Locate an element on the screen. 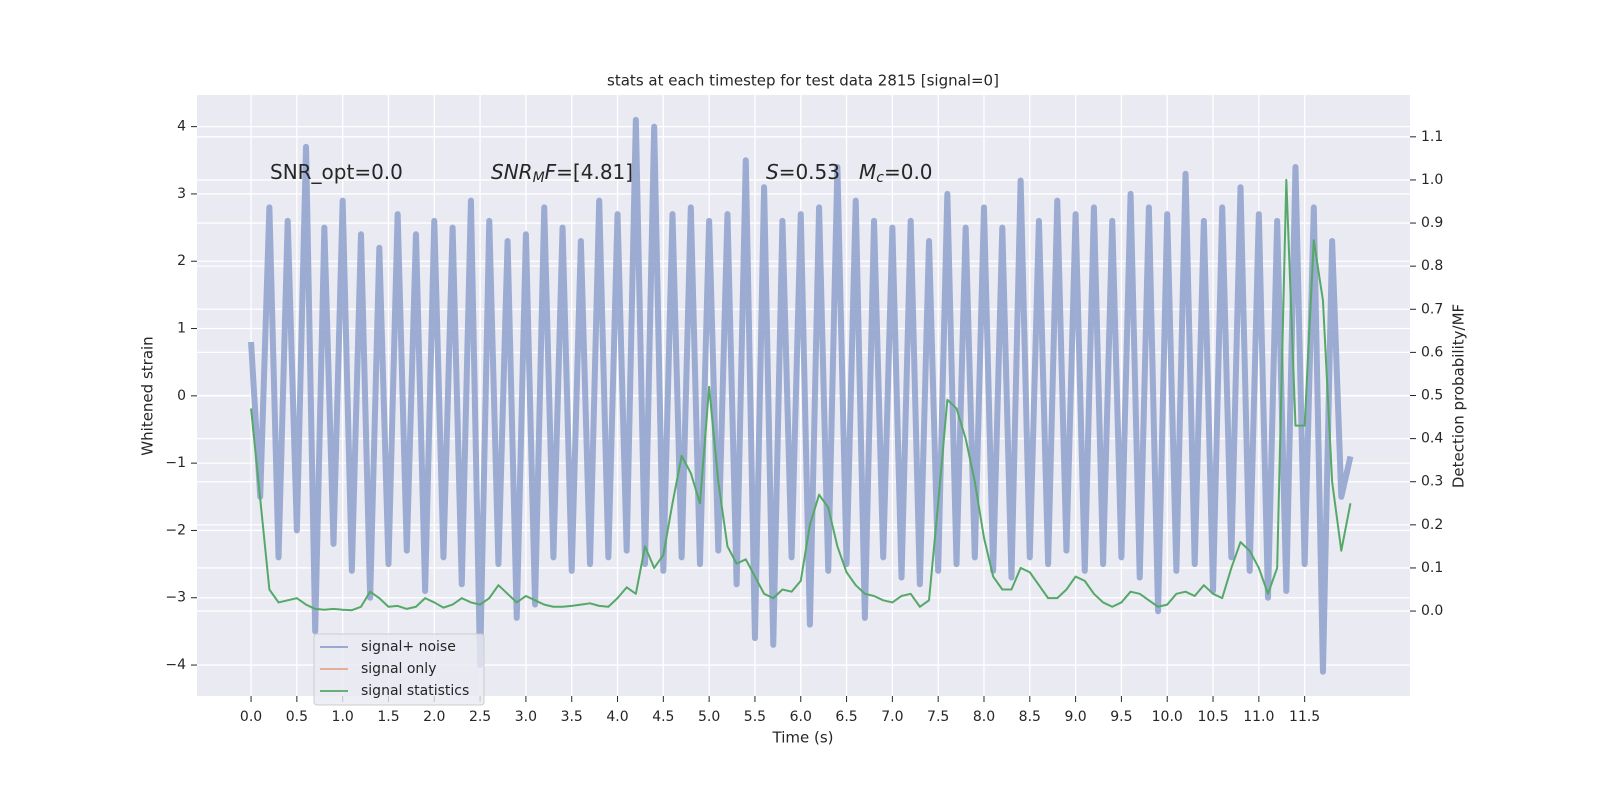 This screenshot has width=1600, height=804. annotation-part: =0.0 is located at coordinates (908, 172).